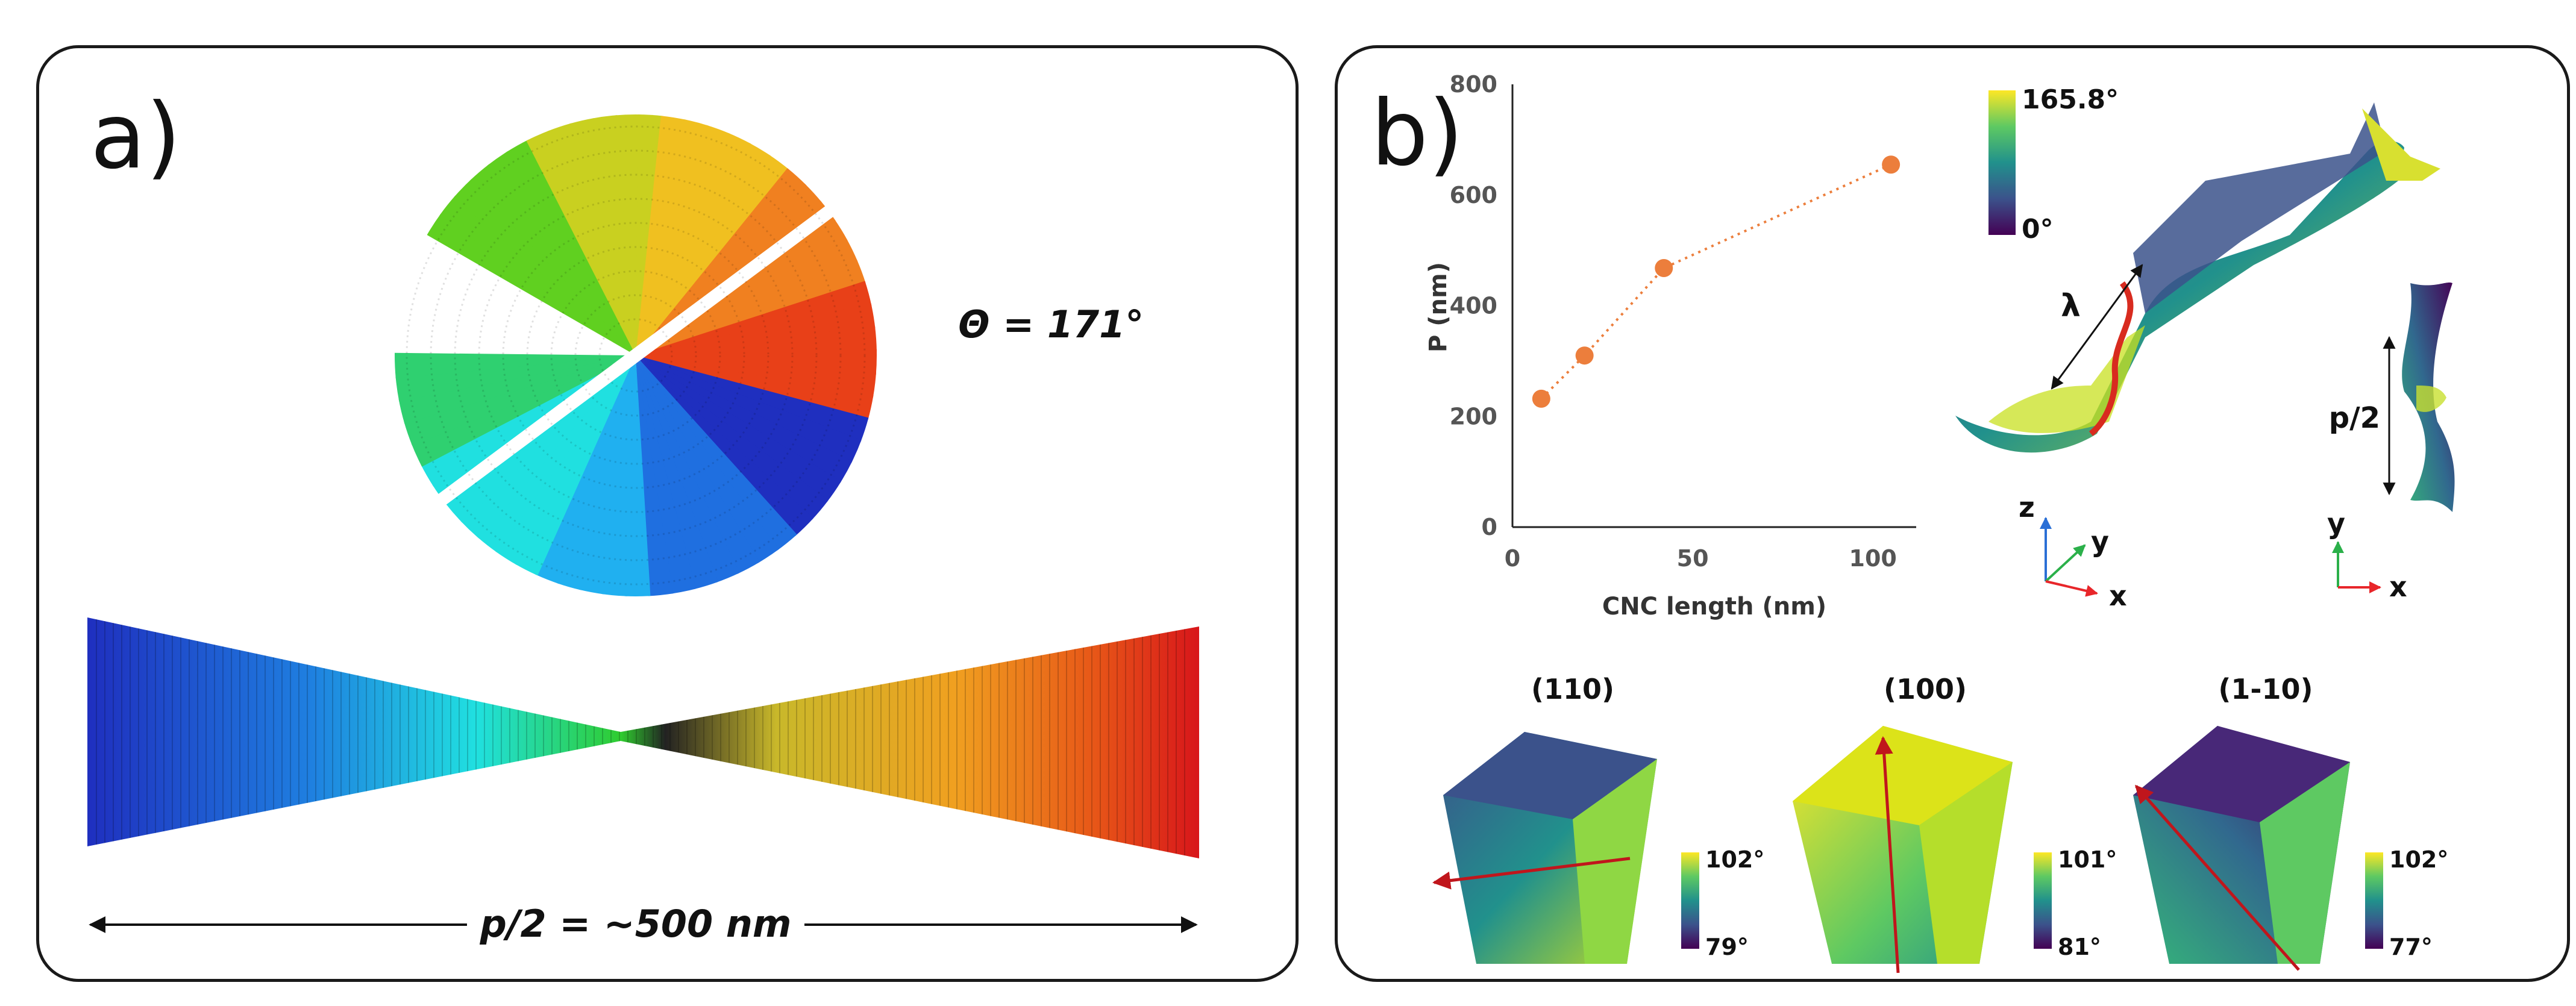 This screenshot has height=1006, width=2576. Describe the element at coordinates (1715, 281) in the screenshot. I see `series-line` at that location.